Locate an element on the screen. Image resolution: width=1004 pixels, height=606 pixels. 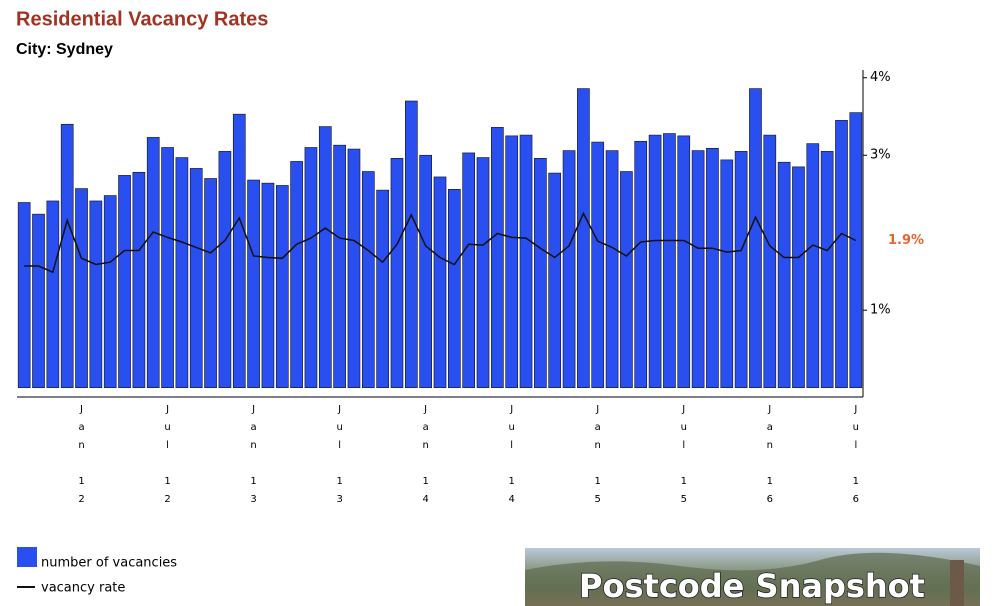
legend-label: number of vacancies is located at coordinates (109, 563).